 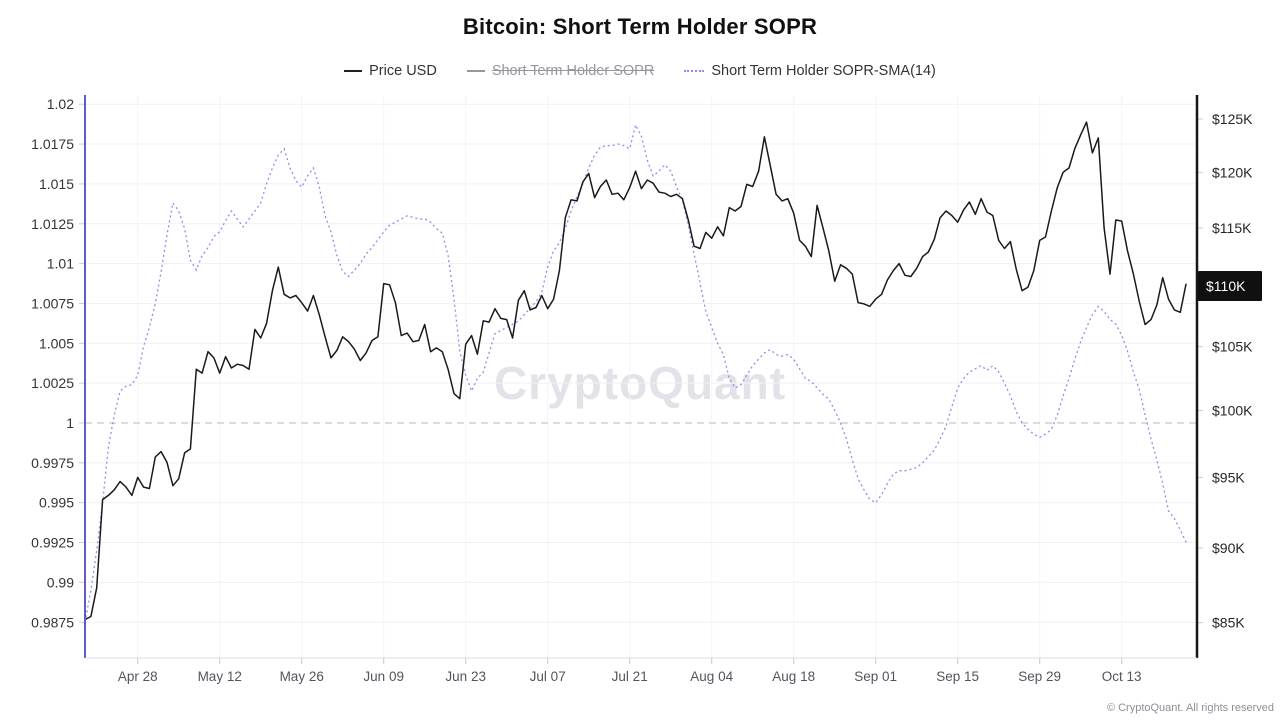 I want to click on legend-item-sth-sopr: Short Term Holder SOPR, so click(x=560, y=71).